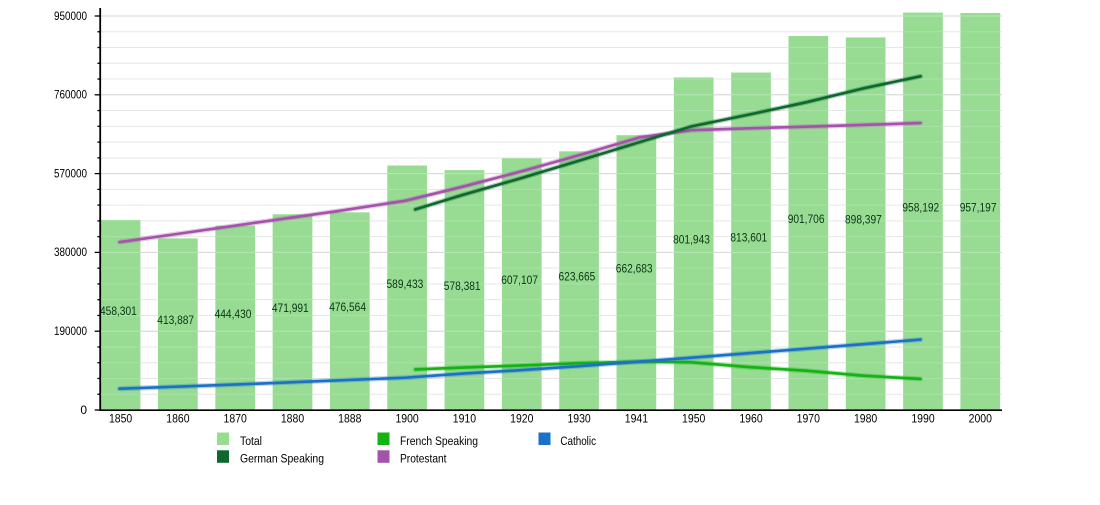 This screenshot has height=505, width=1100. Describe the element at coordinates (70, 173) in the screenshot. I see `svg-text: 570000` at that location.